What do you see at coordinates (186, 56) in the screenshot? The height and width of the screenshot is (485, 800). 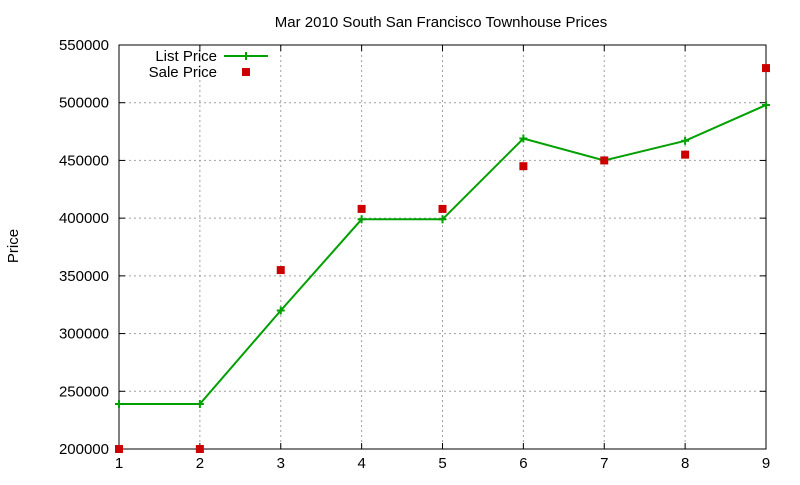 I see `legend-label: List Price` at bounding box center [186, 56].